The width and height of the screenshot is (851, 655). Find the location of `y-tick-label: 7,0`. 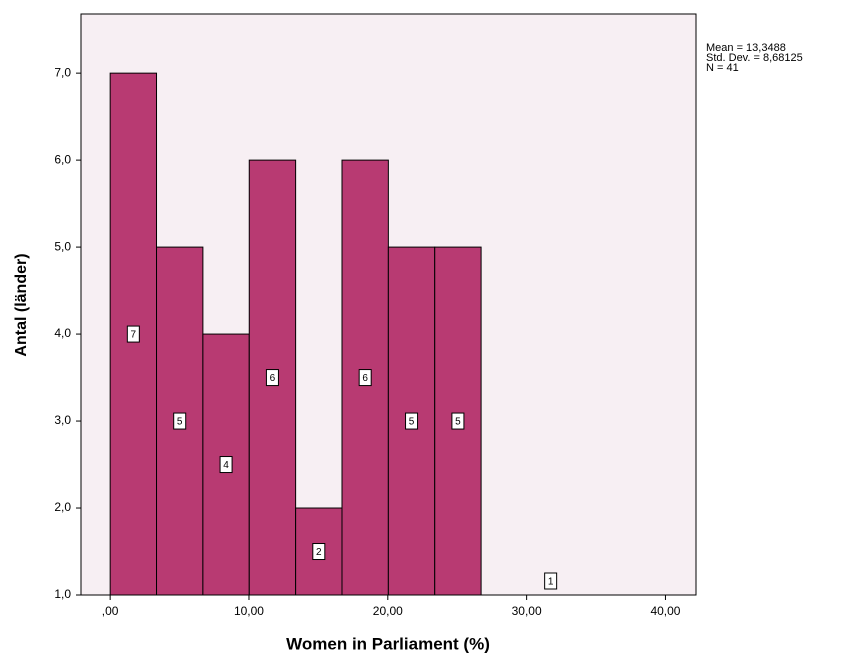

y-tick-label: 7,0 is located at coordinates (62, 72).